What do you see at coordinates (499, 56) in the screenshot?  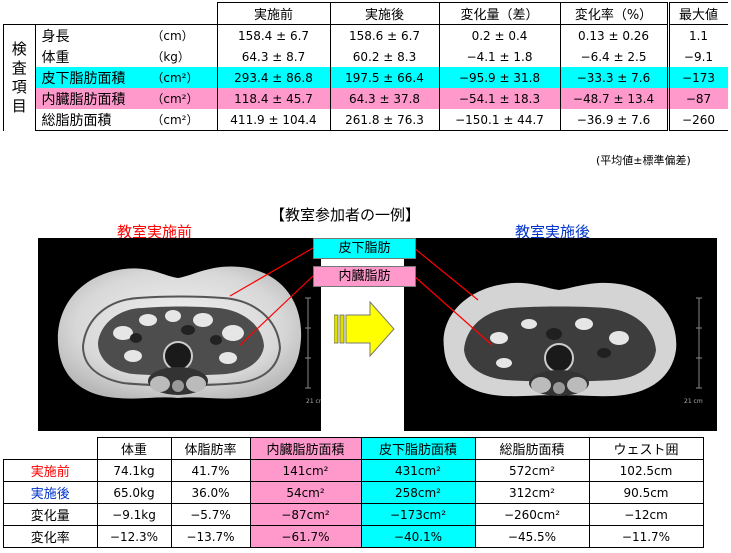 I see `cell: −4.1 ± 1.8` at bounding box center [499, 56].